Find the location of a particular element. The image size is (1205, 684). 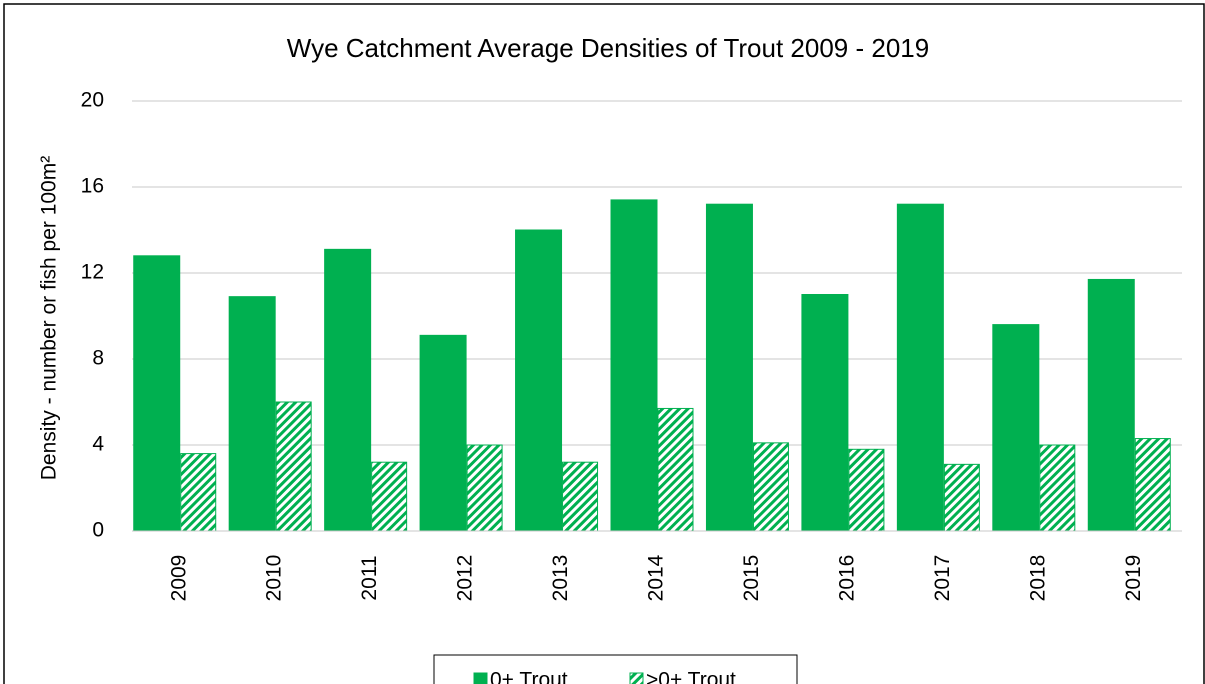

x-tick-label: 2009 is located at coordinates (178, 578).